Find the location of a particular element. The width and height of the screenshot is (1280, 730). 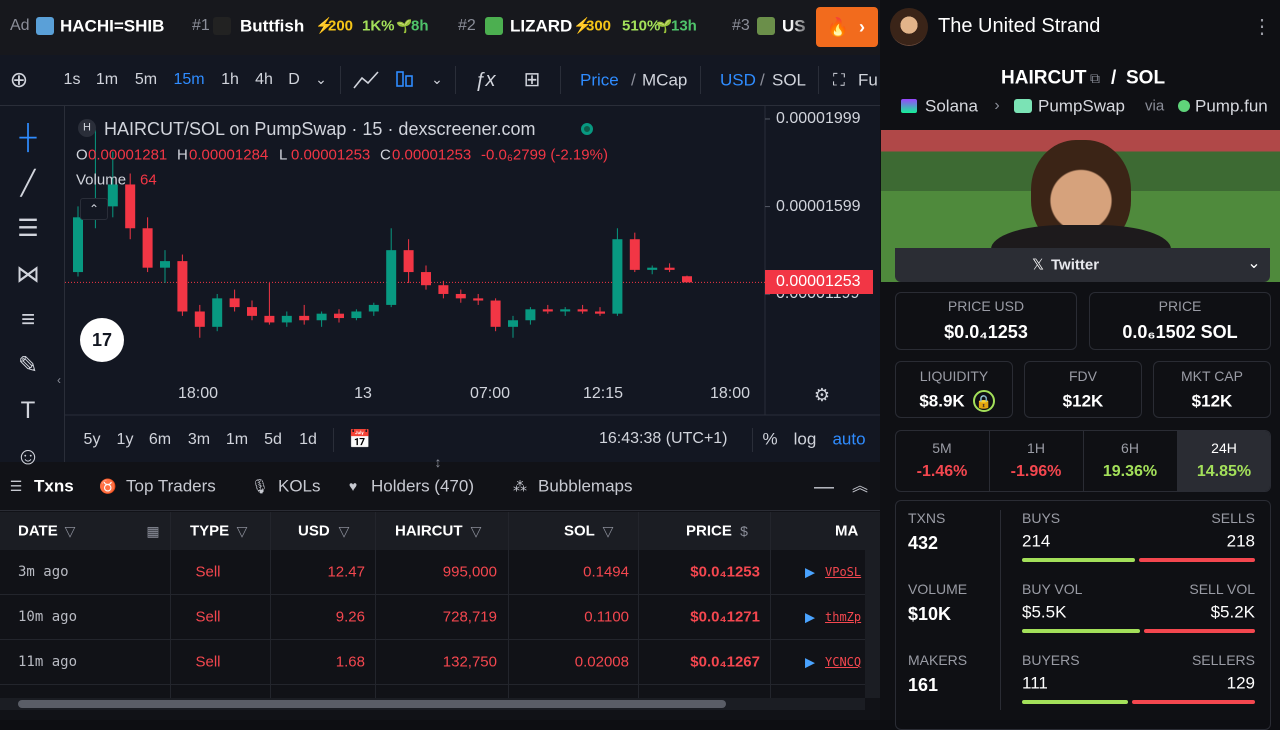

price-box is located at coordinates (986, 321).